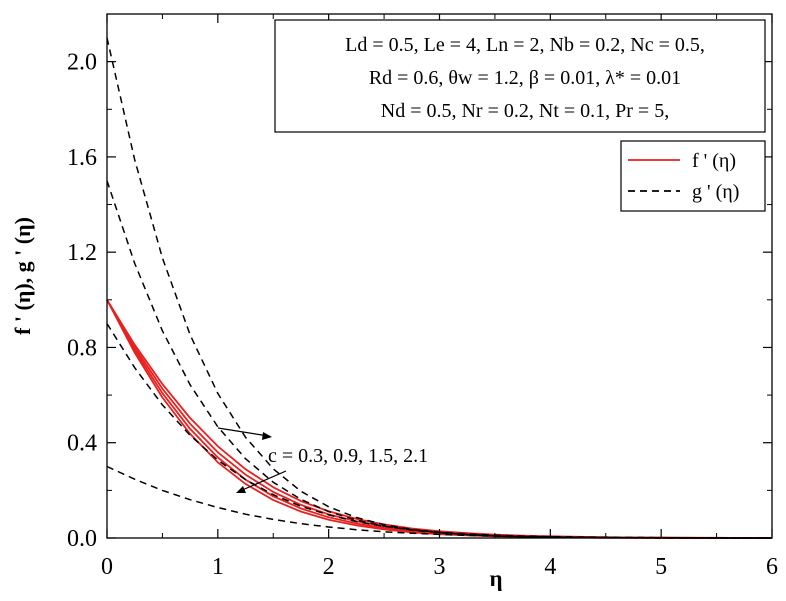  I want to click on y-tick-label: 1.2, so click(82, 253).